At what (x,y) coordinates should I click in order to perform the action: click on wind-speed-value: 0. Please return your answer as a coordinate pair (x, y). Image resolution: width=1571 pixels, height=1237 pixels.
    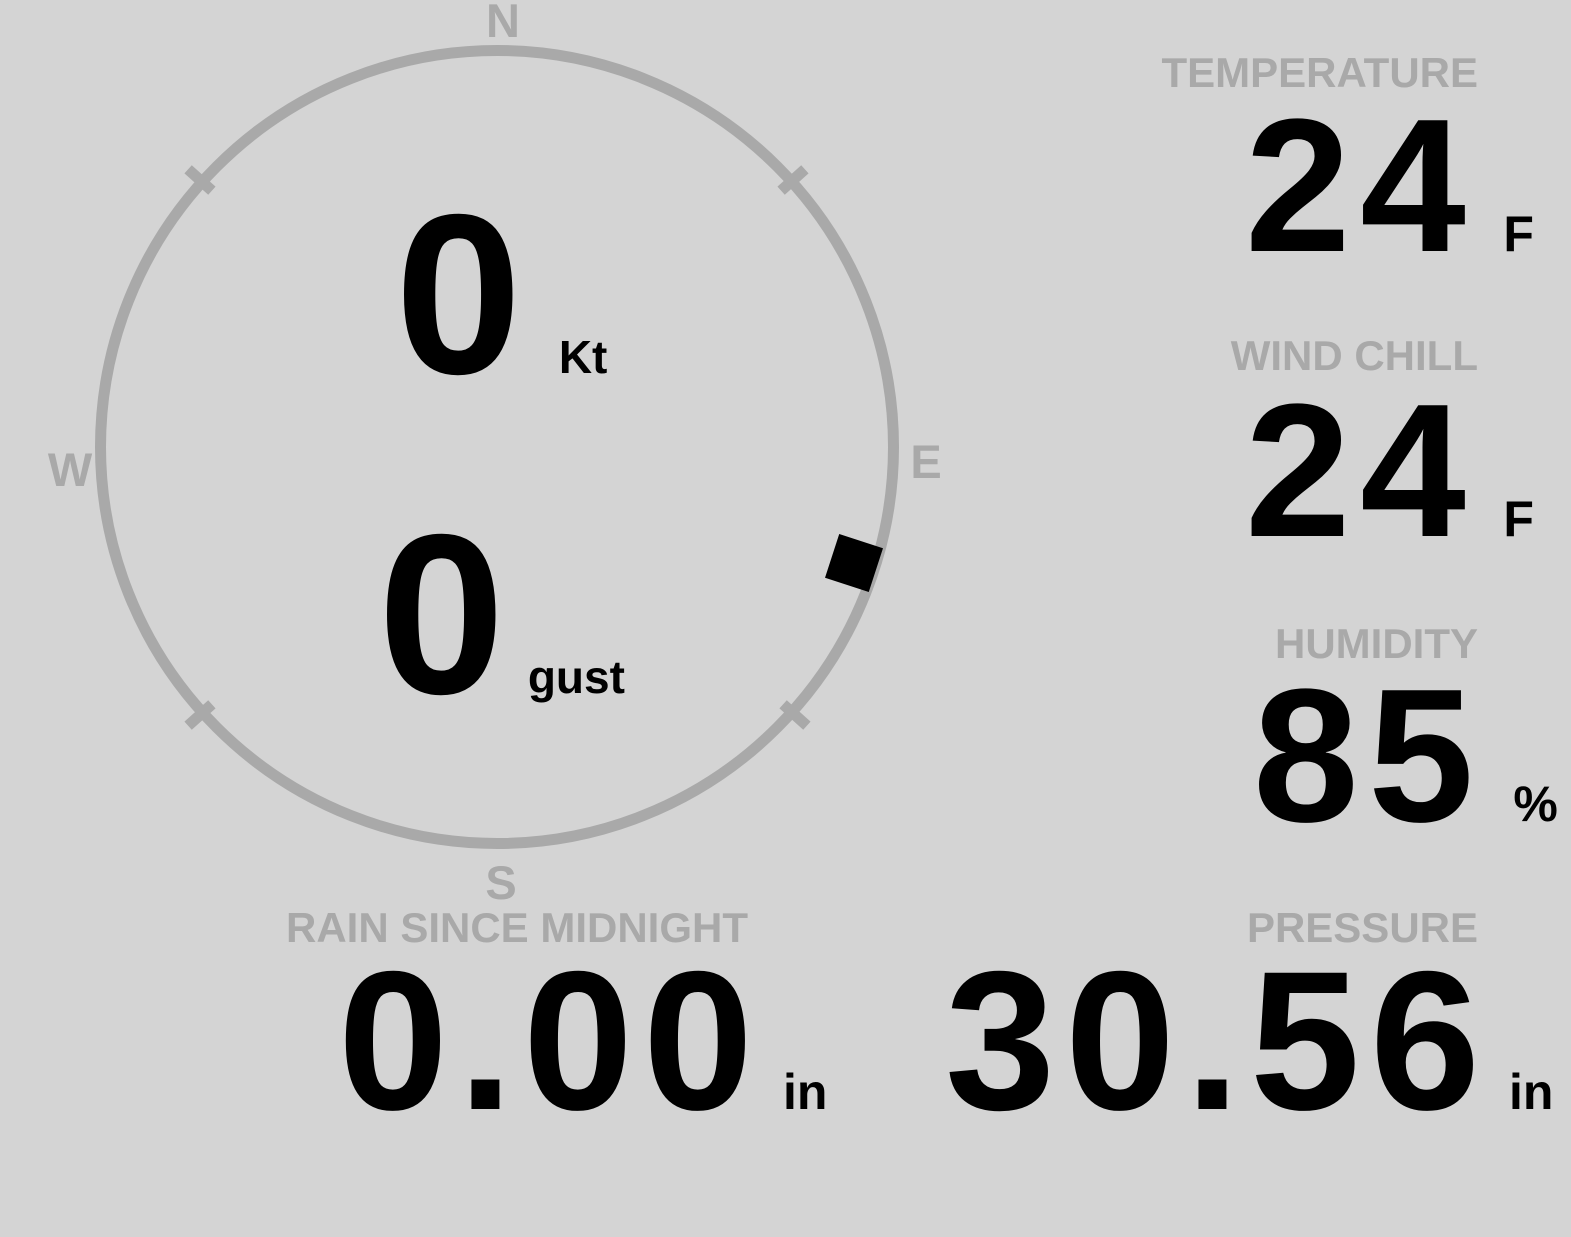
    Looking at the image, I should click on (458, 295).